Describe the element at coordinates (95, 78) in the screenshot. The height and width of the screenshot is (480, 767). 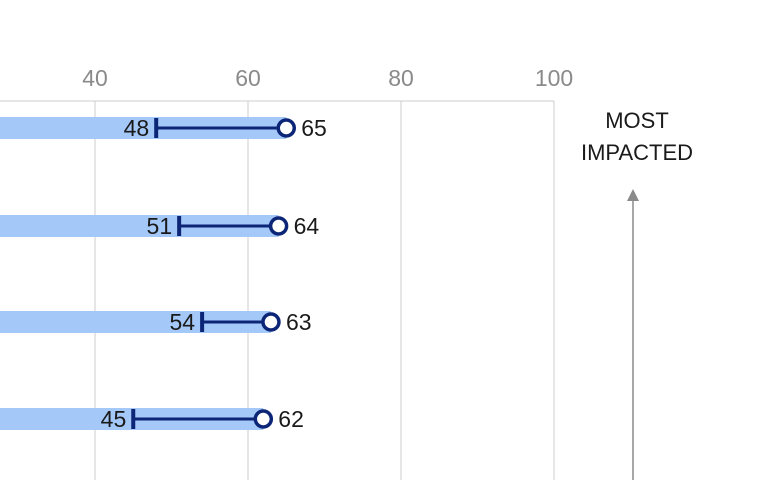
I see `x-tick-label-40: 40` at that location.